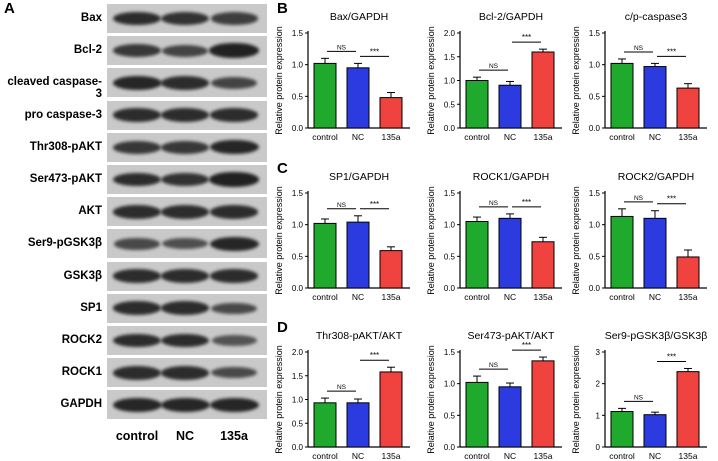 This screenshot has height=461, width=718. What do you see at coordinates (359, 177) in the screenshot?
I see `chart-title: SP1/GAPDH` at bounding box center [359, 177].